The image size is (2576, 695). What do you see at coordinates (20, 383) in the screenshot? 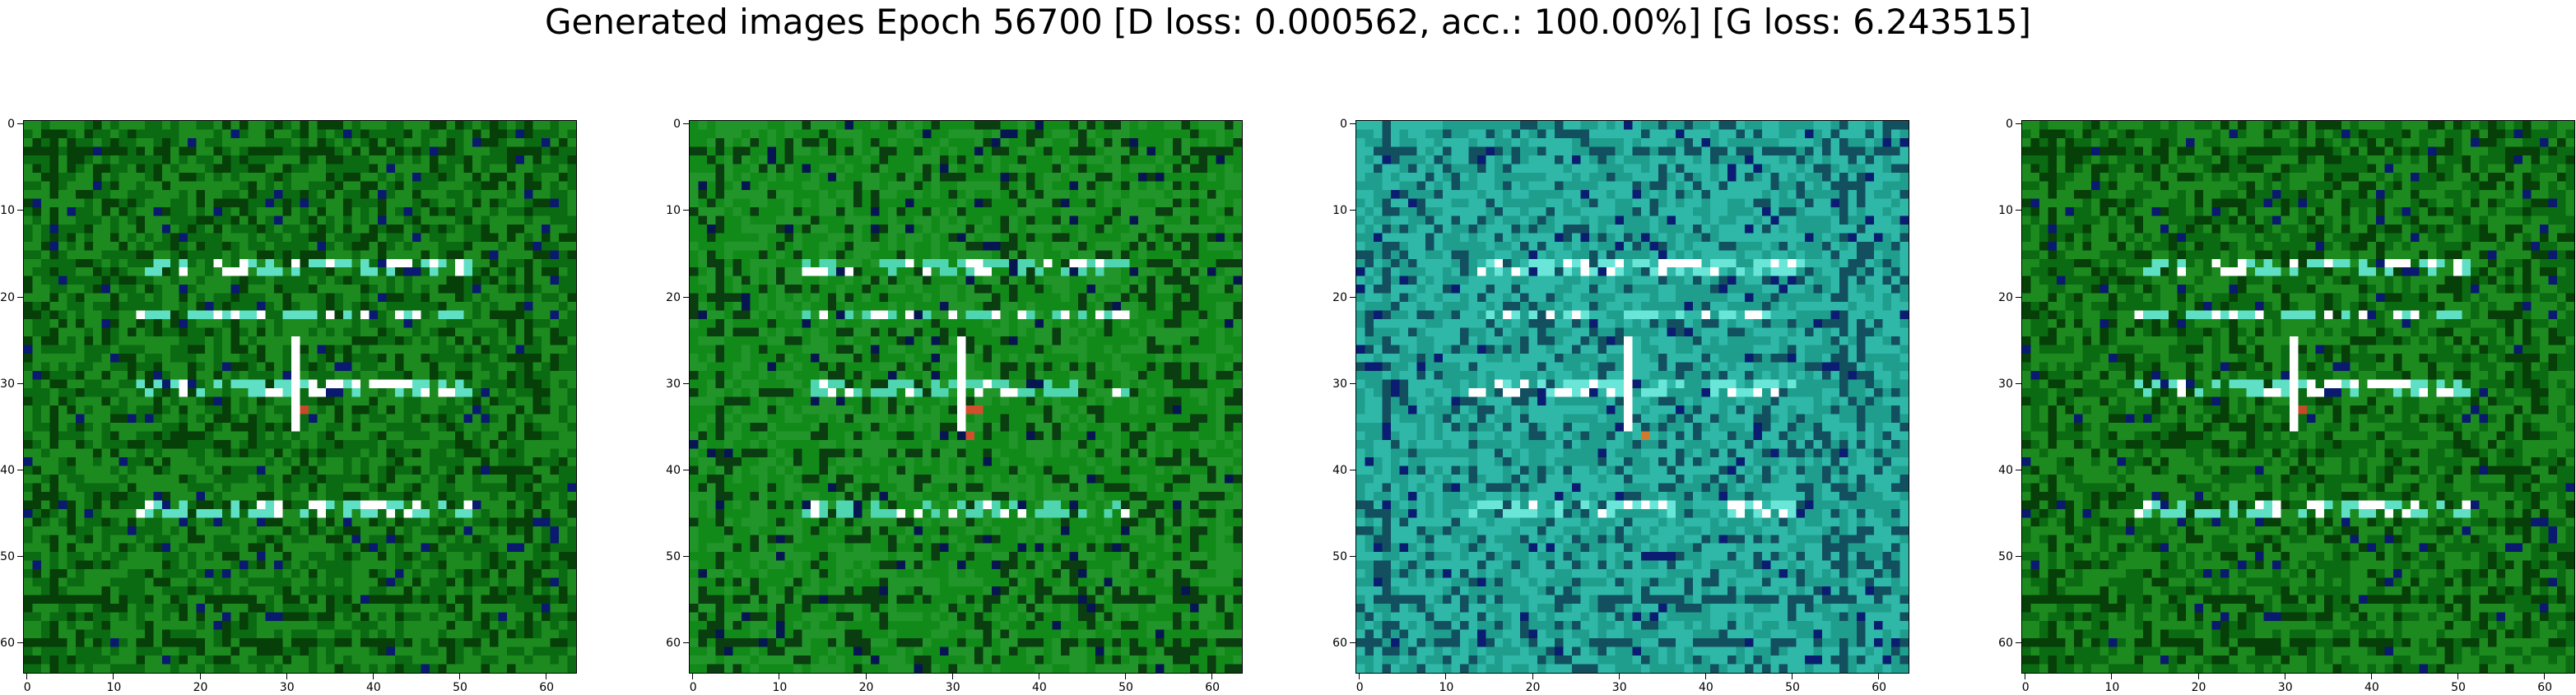
I see `y-tick` at bounding box center [20, 383].